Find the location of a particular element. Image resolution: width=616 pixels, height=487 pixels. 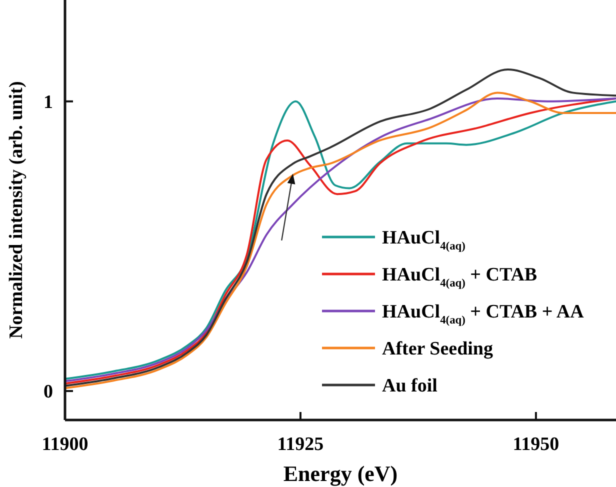

legend-label: HAuCl$_{4(aq)}$ + CTAB is located at coordinates (460, 277).